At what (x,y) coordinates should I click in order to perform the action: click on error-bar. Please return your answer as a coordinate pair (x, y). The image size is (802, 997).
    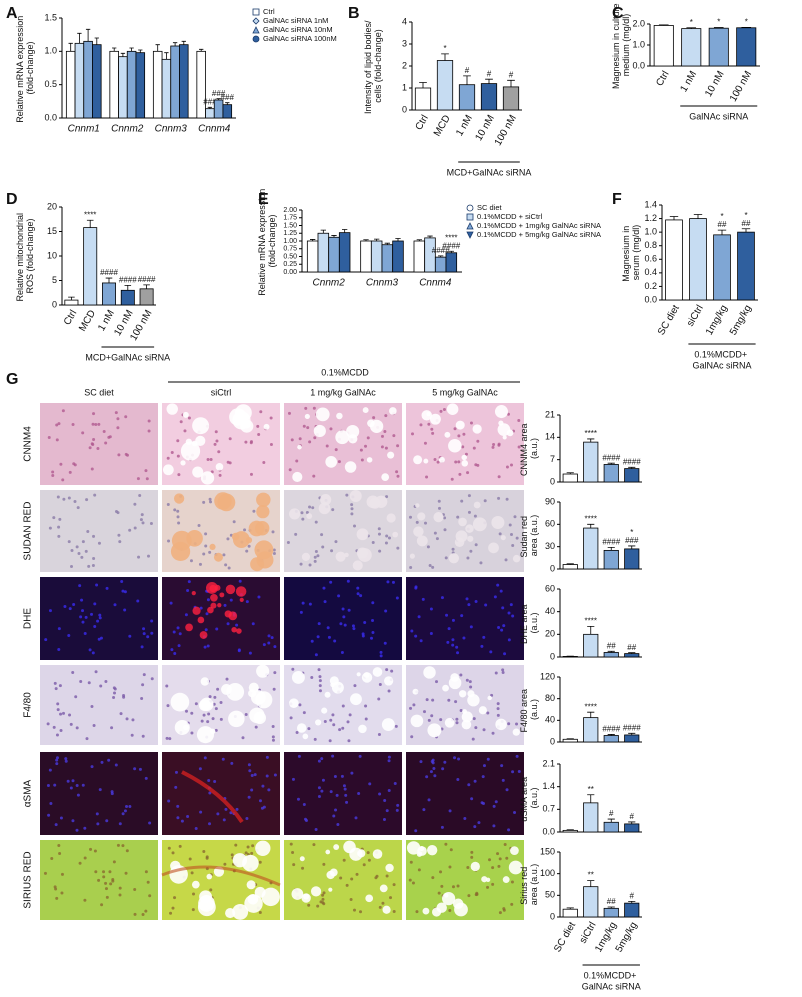
    Looking at the image, I should click on (90, 223).